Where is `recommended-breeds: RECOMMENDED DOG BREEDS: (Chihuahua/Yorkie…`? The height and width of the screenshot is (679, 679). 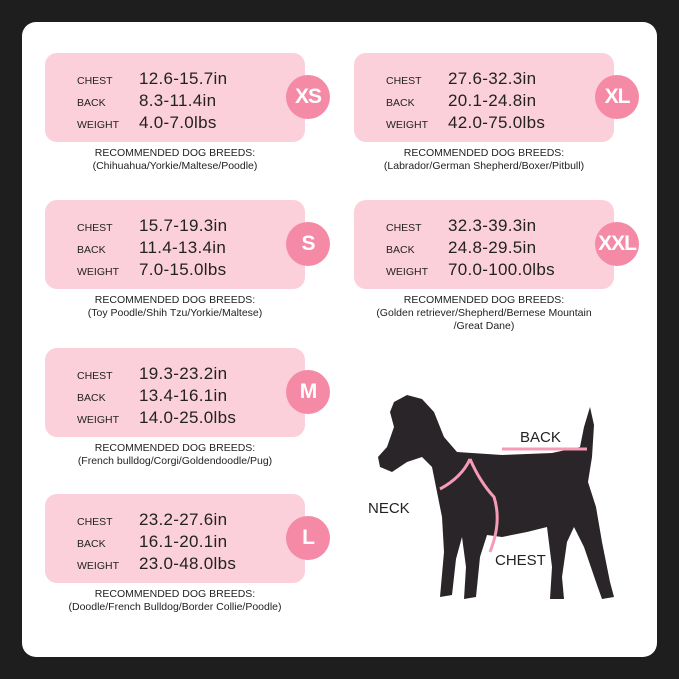 recommended-breeds: RECOMMENDED DOG BREEDS: (Chihuahua/Yorkie… is located at coordinates (175, 160).